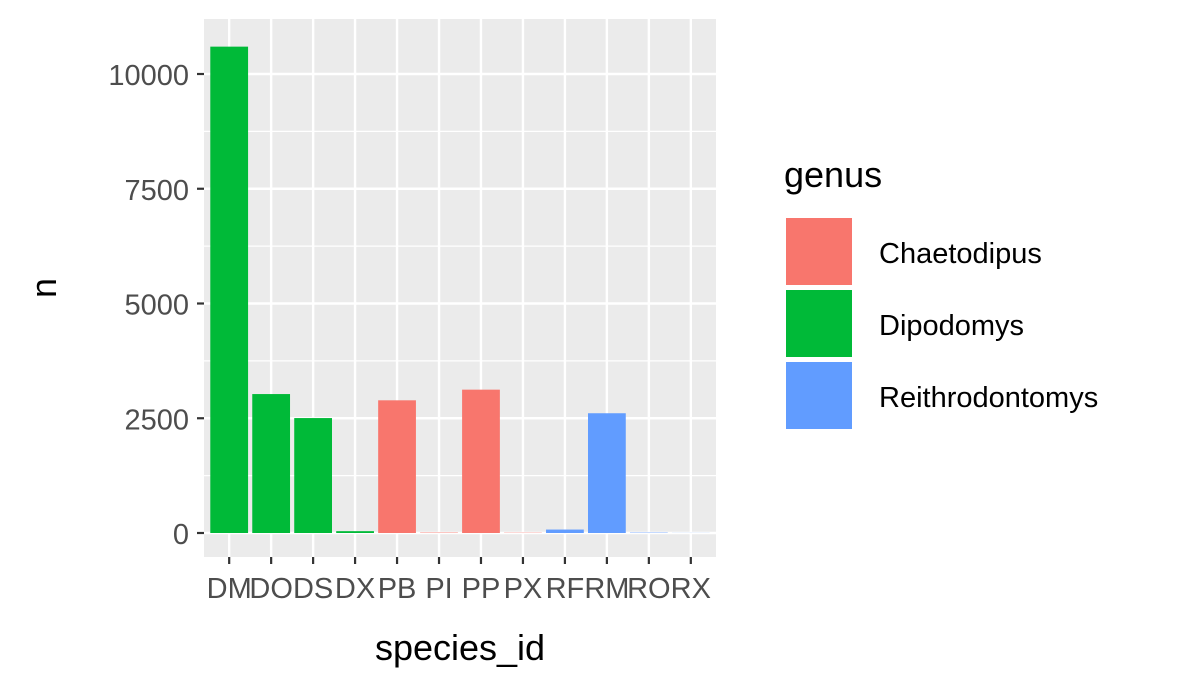 The height and width of the screenshot is (696, 1202). I want to click on x-tick-label: RM, so click(606, 589).